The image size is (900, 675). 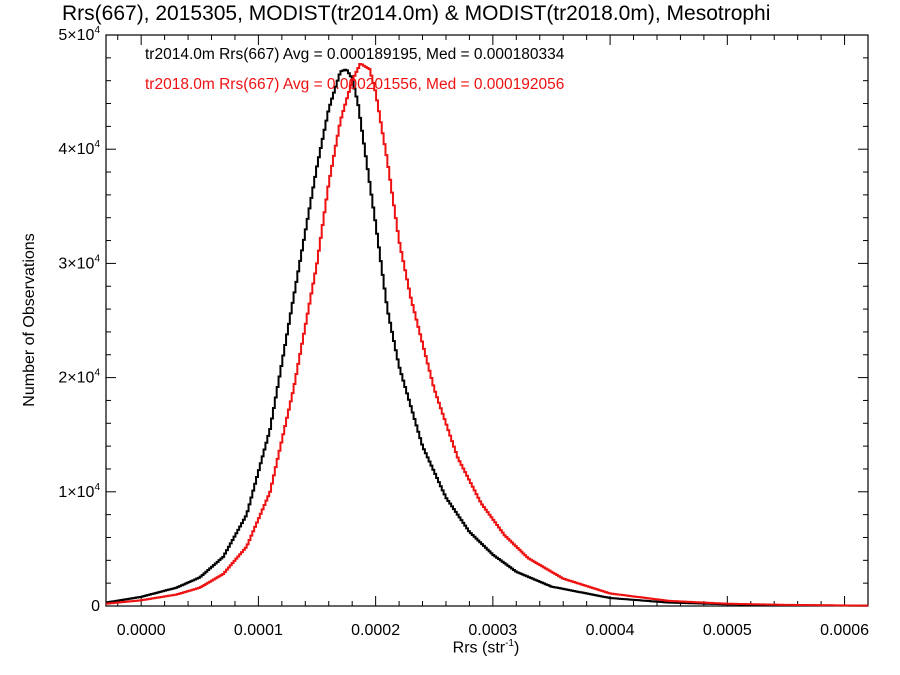 I want to click on y-tick-label: 0, so click(x=95, y=606).